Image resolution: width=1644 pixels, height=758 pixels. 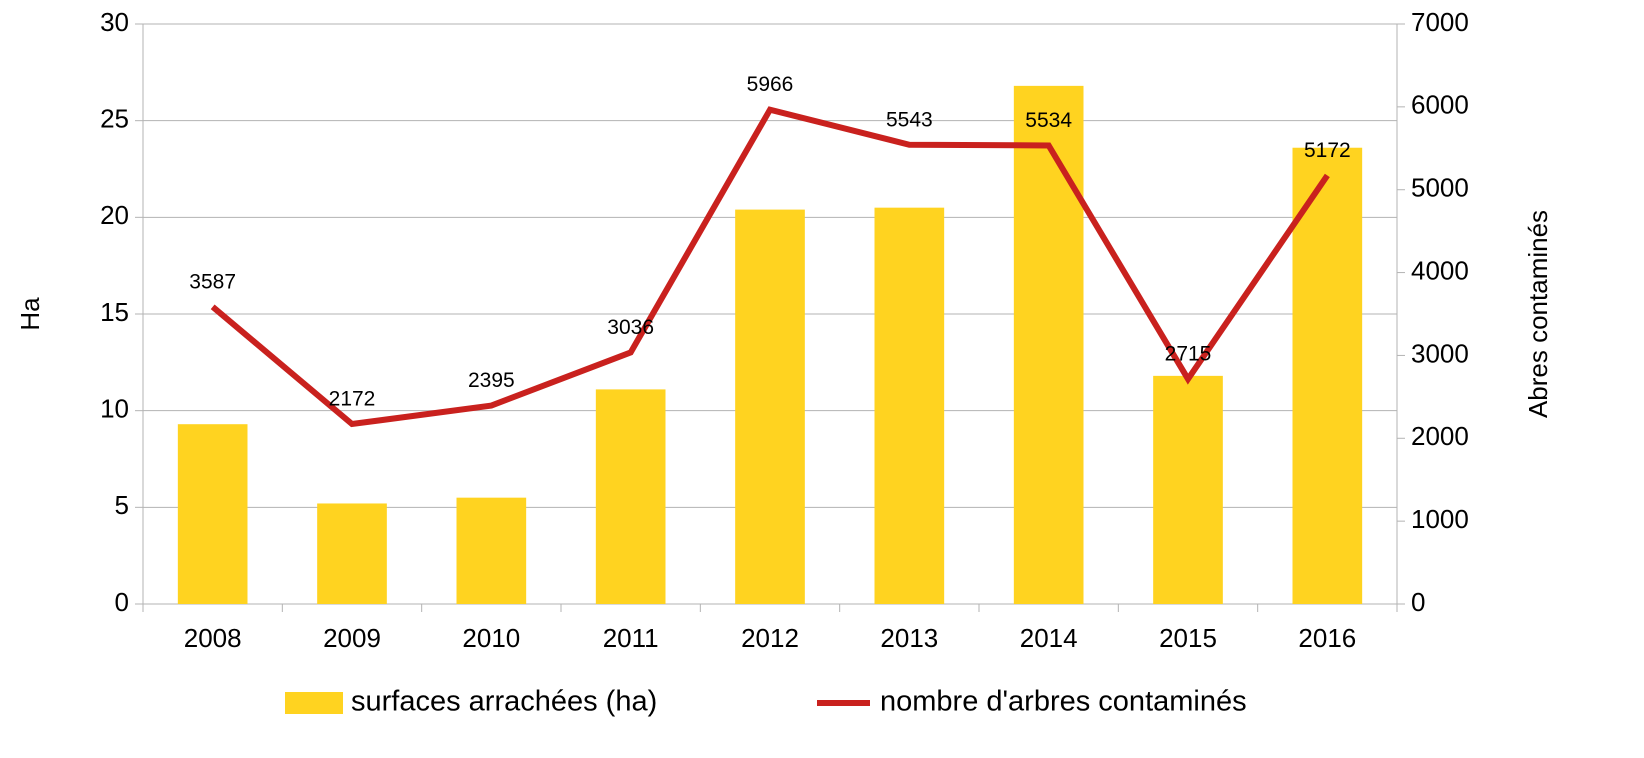 What do you see at coordinates (1440, 519) in the screenshot?
I see `y2-tick-label: 1000` at bounding box center [1440, 519].